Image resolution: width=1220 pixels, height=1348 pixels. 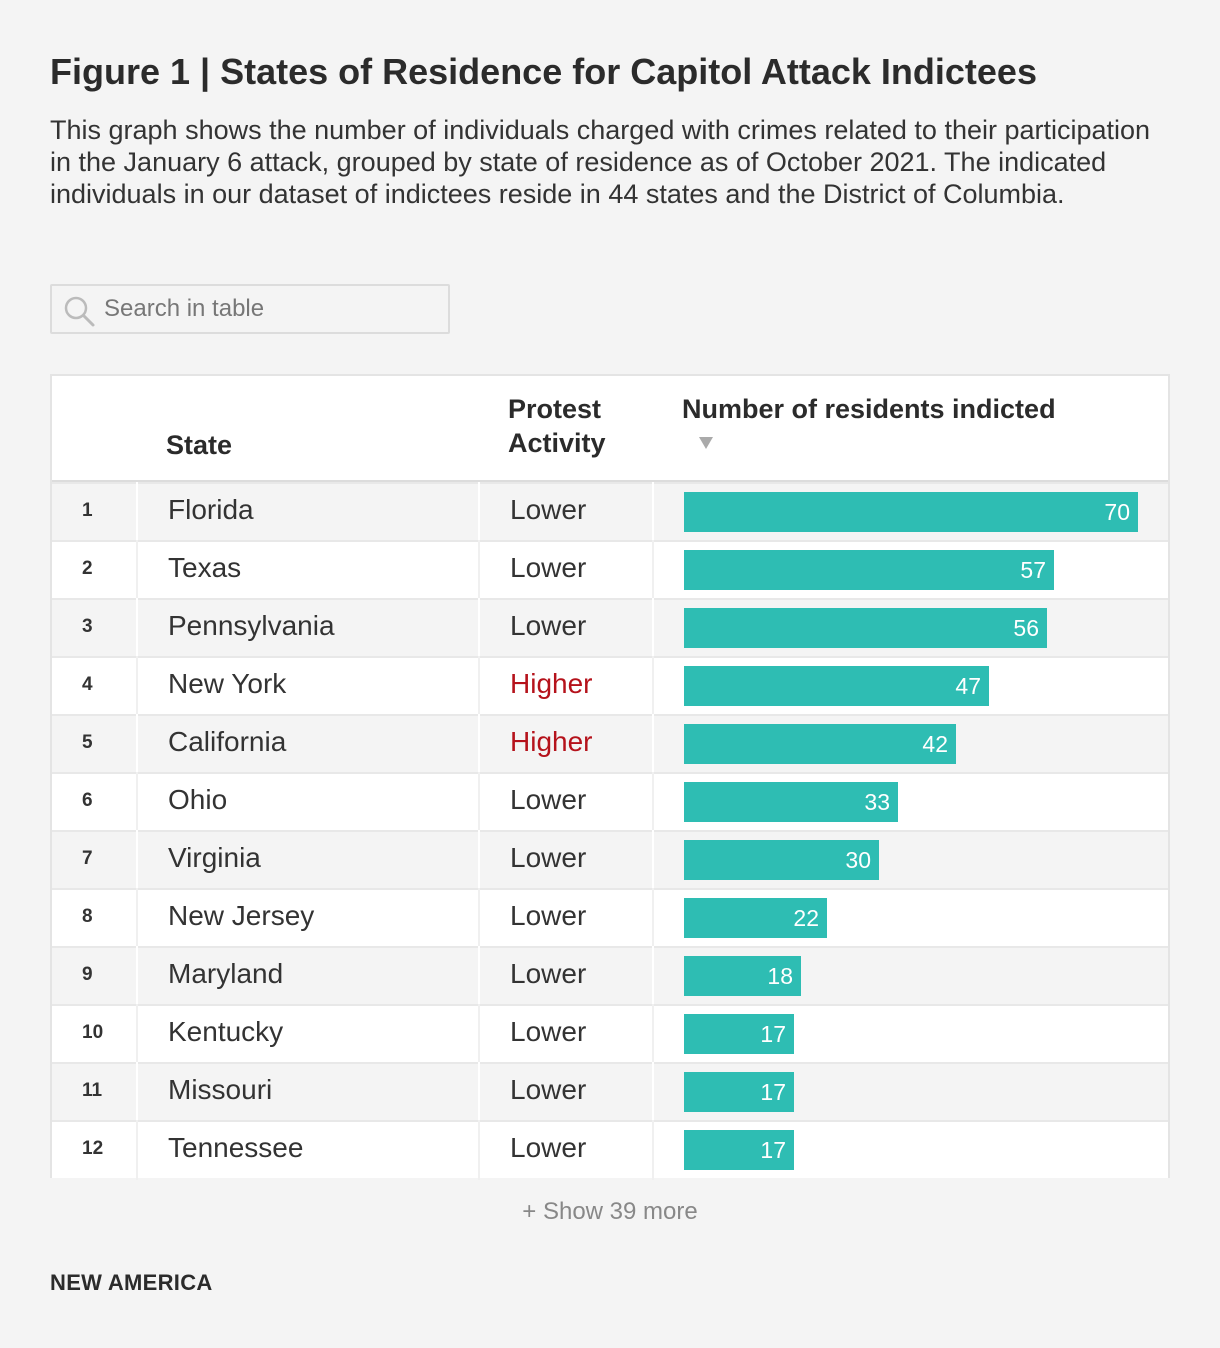 I want to click on source-logo: NEW AMERICA, so click(x=131, y=1282).